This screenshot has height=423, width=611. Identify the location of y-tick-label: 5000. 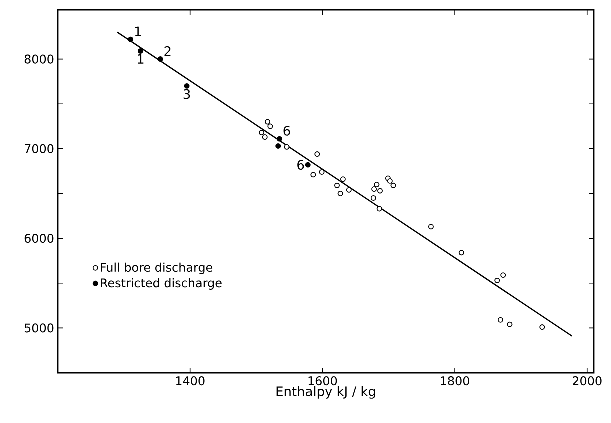
(39, 328).